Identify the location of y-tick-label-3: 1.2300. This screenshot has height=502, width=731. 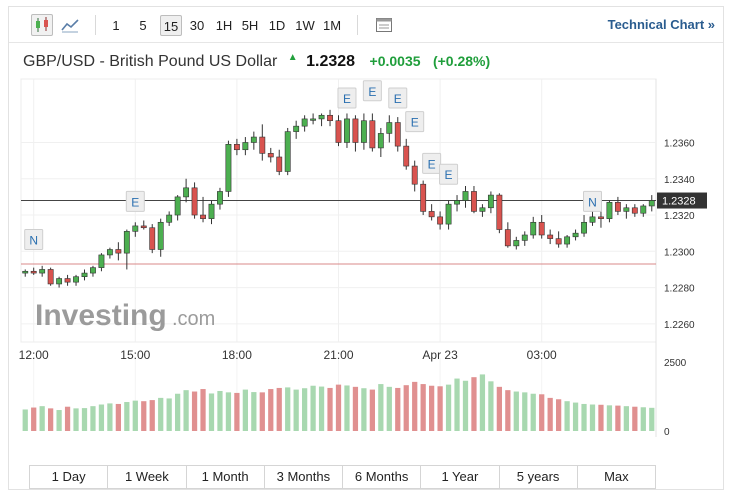
(679, 252).